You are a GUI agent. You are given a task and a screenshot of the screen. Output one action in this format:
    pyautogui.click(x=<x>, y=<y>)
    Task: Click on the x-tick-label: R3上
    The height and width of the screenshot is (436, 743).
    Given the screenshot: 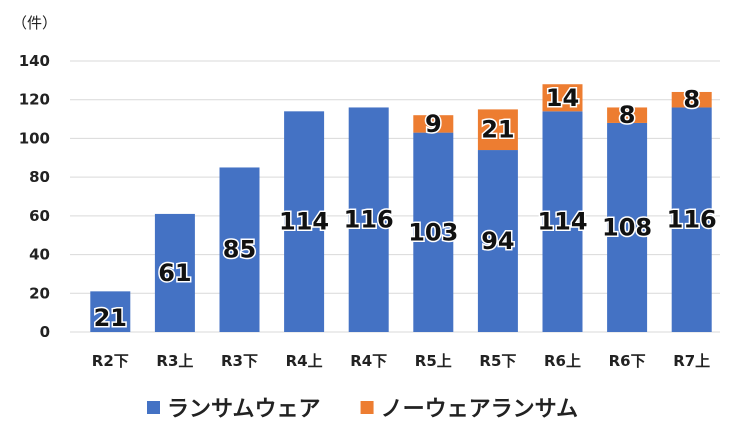 What is the action you would take?
    pyautogui.click(x=174, y=361)
    